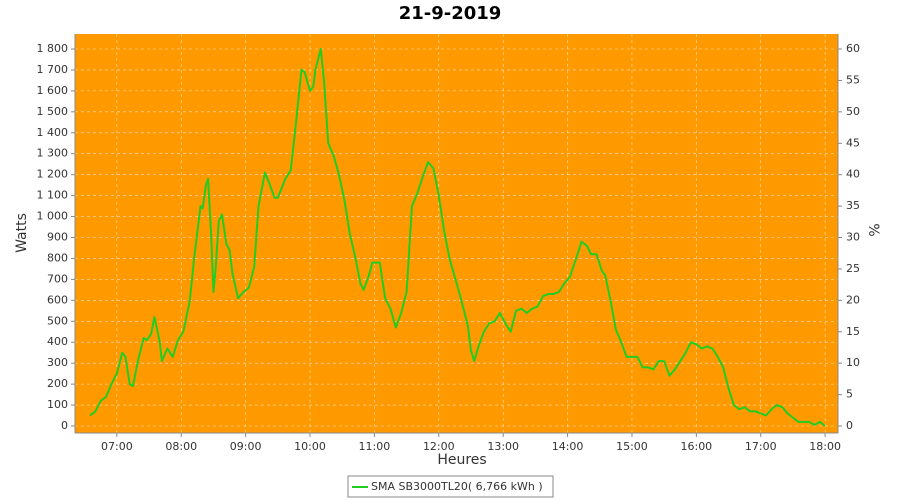  What do you see at coordinates (53, 132) in the screenshot?
I see `y-tick-label: 1 400` at bounding box center [53, 132].